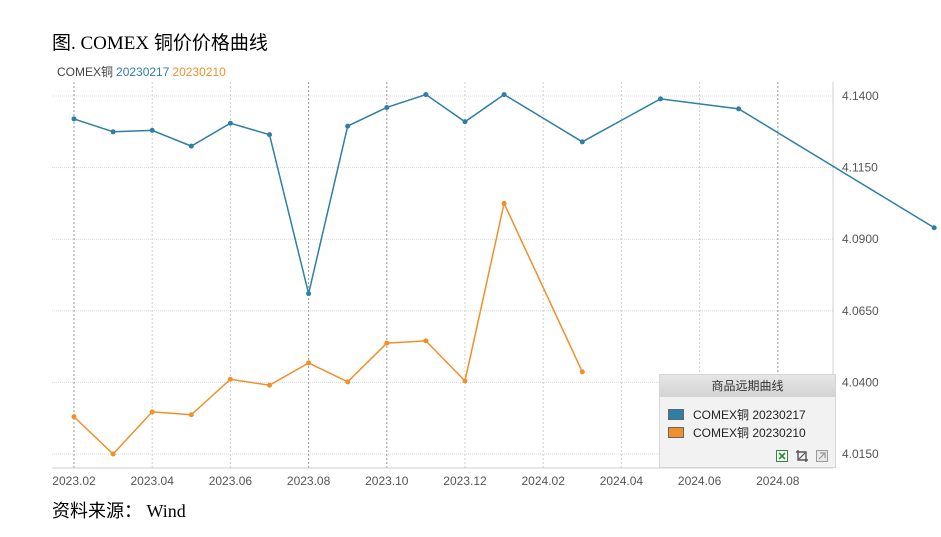 This screenshot has height=537, width=941. I want to click on forward-curve-panel: 商品远期曲线 COMEX铜 20230217 COMEX铜 20230210, so click(747, 421).